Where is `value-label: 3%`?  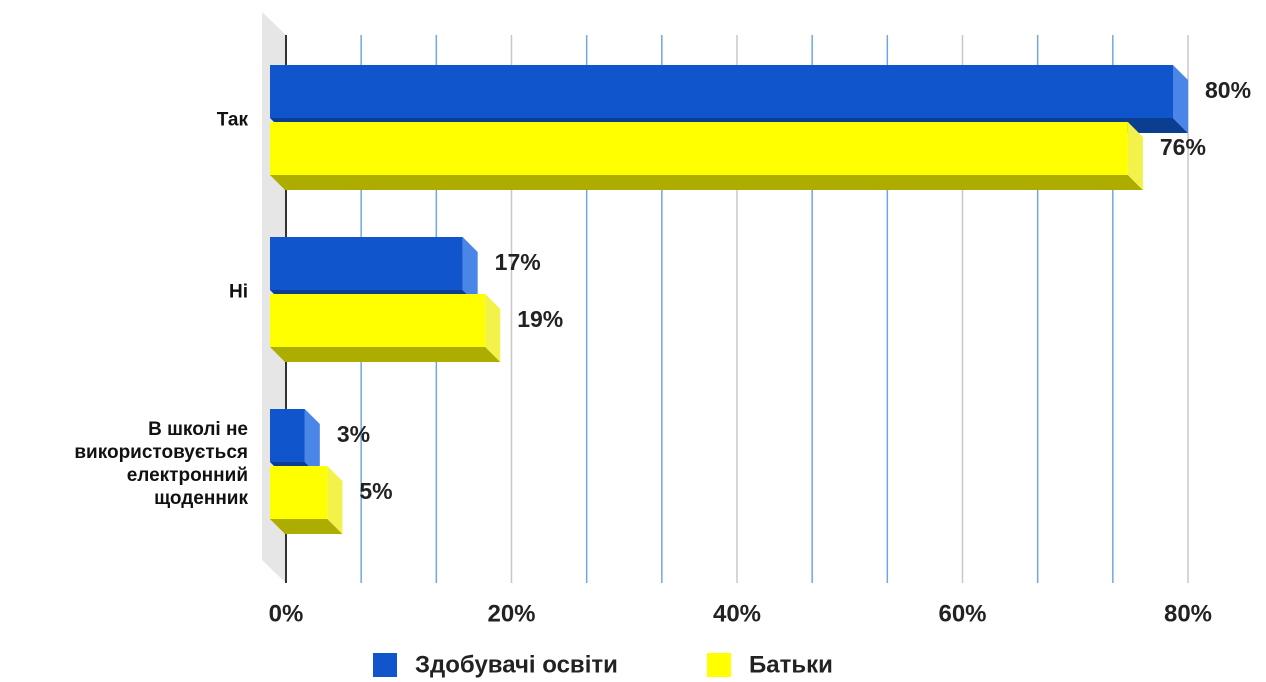 value-label: 3% is located at coordinates (353, 434).